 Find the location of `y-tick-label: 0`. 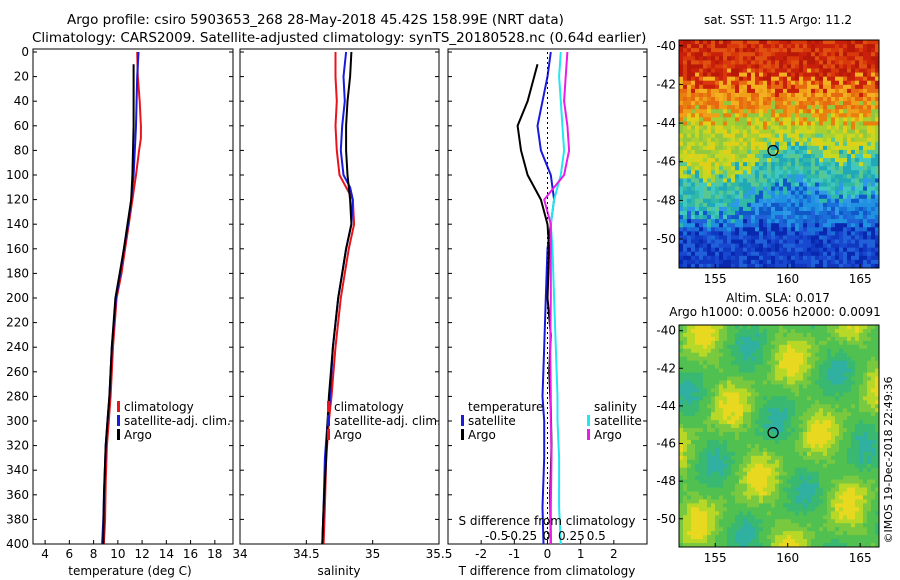

y-tick-label: 0 is located at coordinates (25, 52).